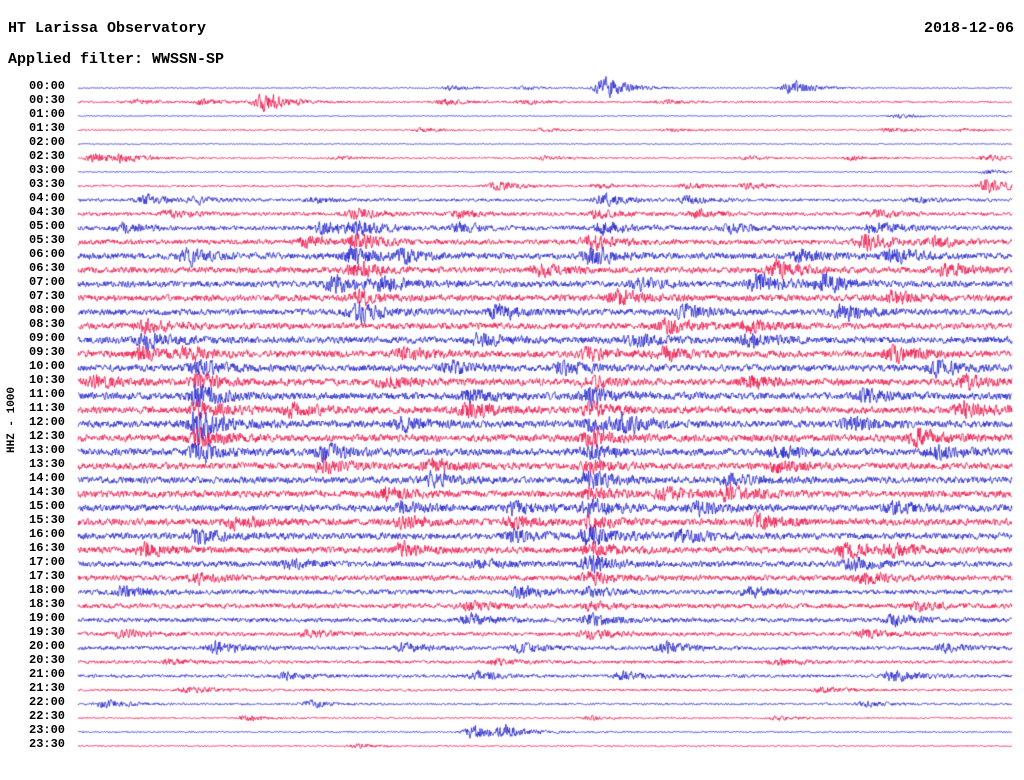  Describe the element at coordinates (968, 28) in the screenshot. I see `date-label: 2018-12-06` at that location.